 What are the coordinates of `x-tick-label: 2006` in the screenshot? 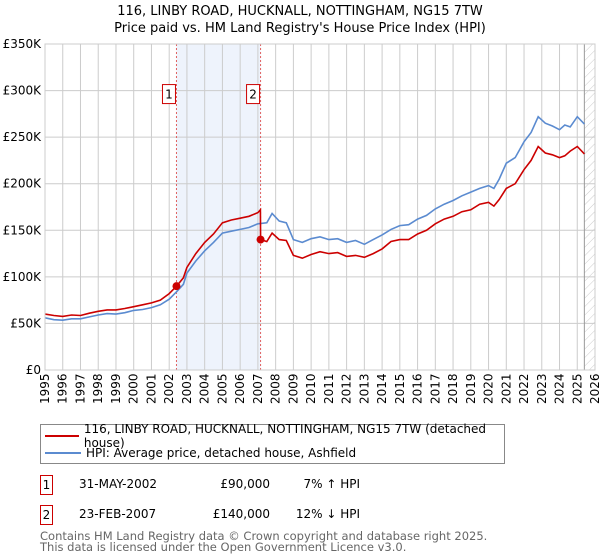 It's located at (240, 388).